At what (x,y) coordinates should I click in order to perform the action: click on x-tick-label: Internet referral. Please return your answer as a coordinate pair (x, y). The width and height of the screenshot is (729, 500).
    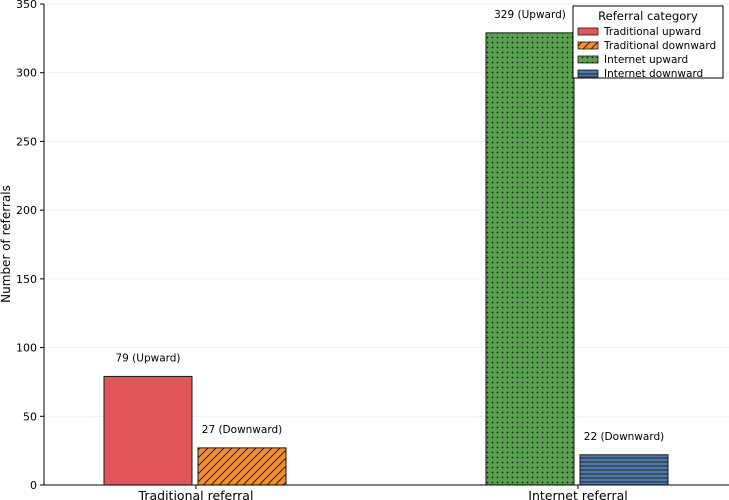
    Looking at the image, I should click on (577, 494).